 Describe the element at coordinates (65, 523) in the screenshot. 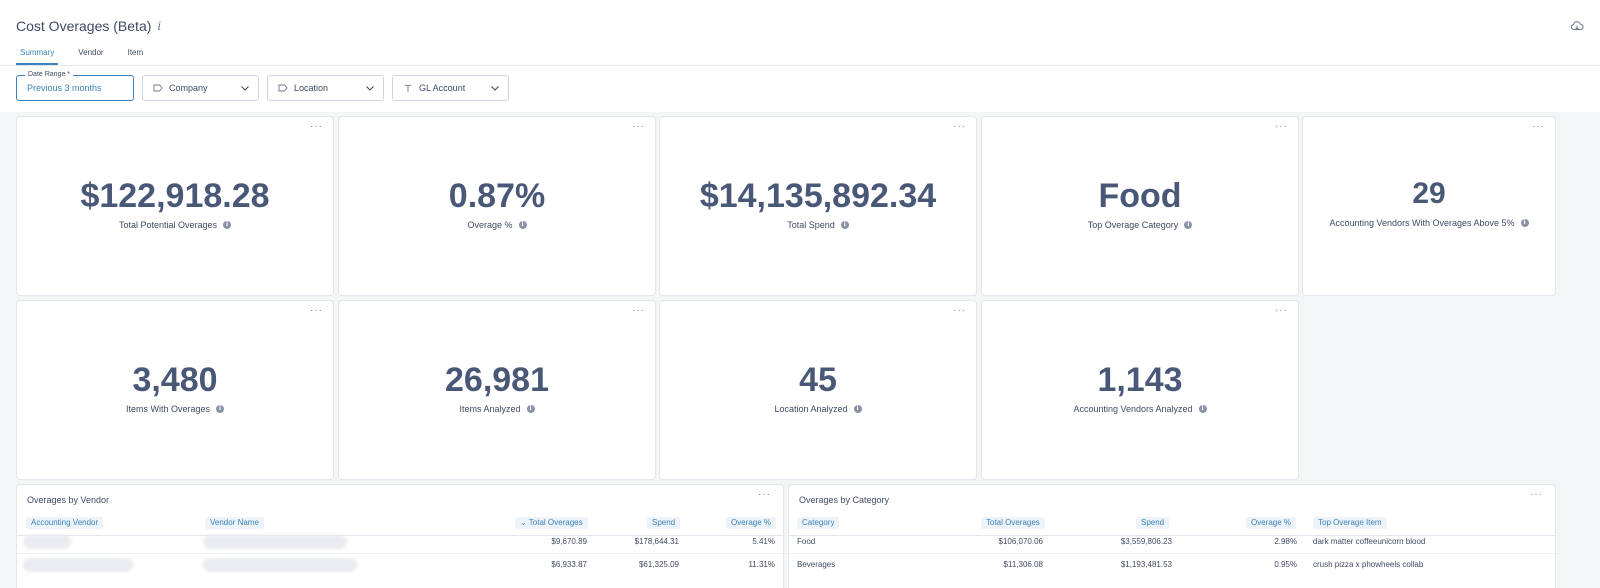

I see `column-header: Accounting Vendor` at that location.